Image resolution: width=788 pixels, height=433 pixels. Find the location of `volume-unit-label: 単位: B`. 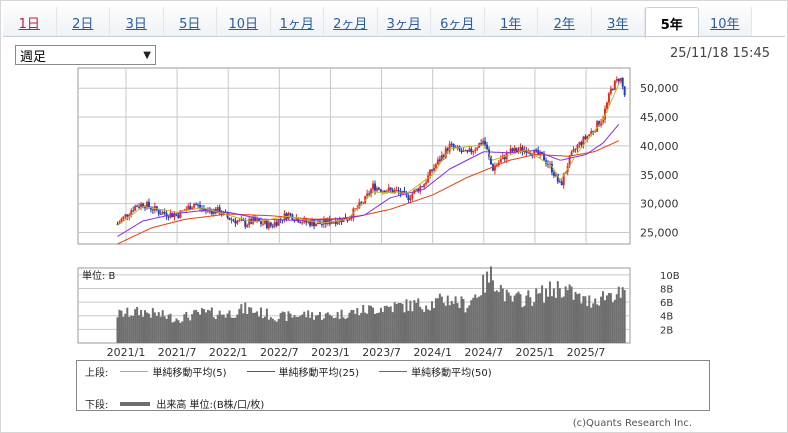

volume-unit-label: 単位: B is located at coordinates (99, 275).